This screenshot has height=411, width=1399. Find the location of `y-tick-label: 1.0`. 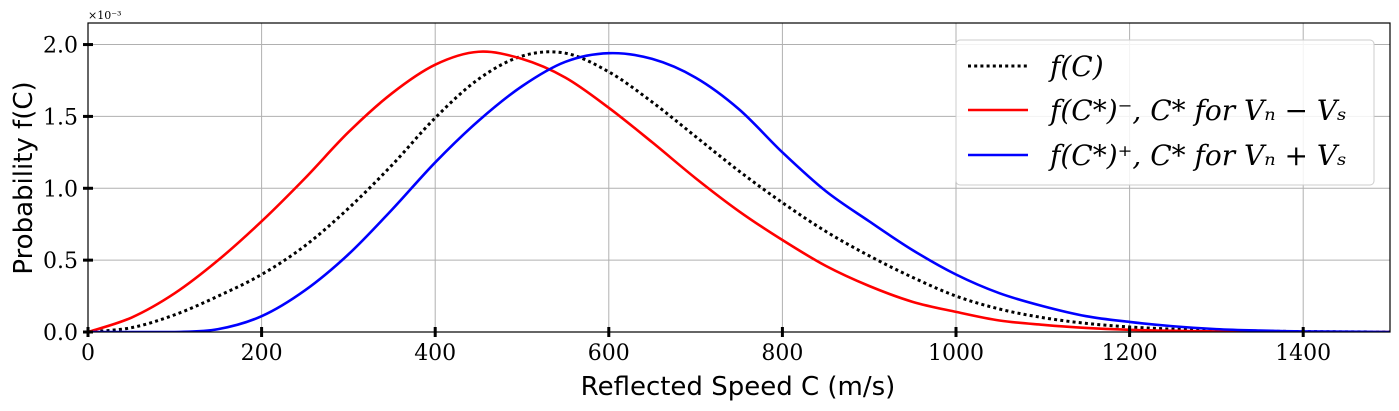

y-tick-label: 1.0 is located at coordinates (60, 189).